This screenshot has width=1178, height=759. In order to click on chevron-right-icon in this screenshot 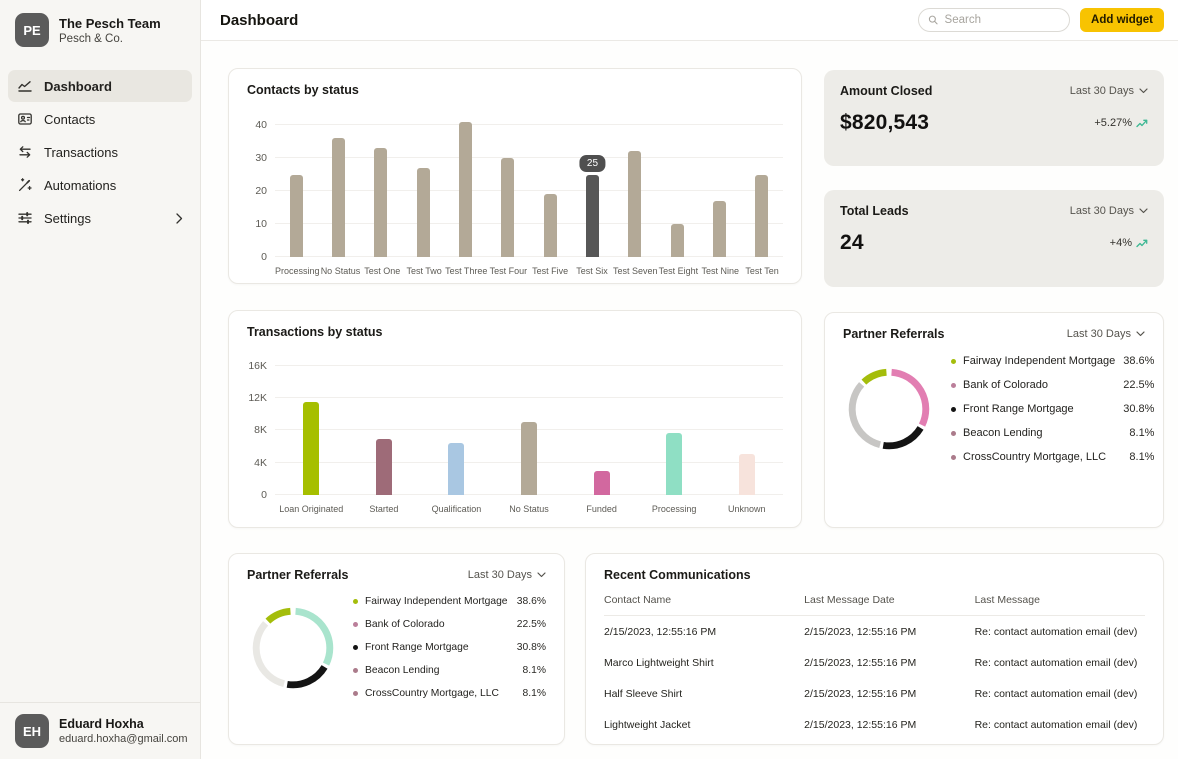, I will do `click(179, 218)`.